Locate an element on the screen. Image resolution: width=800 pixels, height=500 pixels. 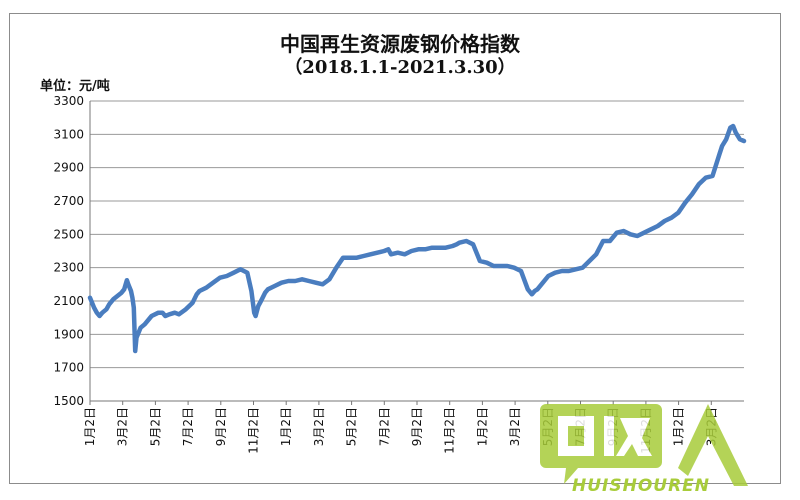
y-tick-label: 2300 is located at coordinates (68, 268).